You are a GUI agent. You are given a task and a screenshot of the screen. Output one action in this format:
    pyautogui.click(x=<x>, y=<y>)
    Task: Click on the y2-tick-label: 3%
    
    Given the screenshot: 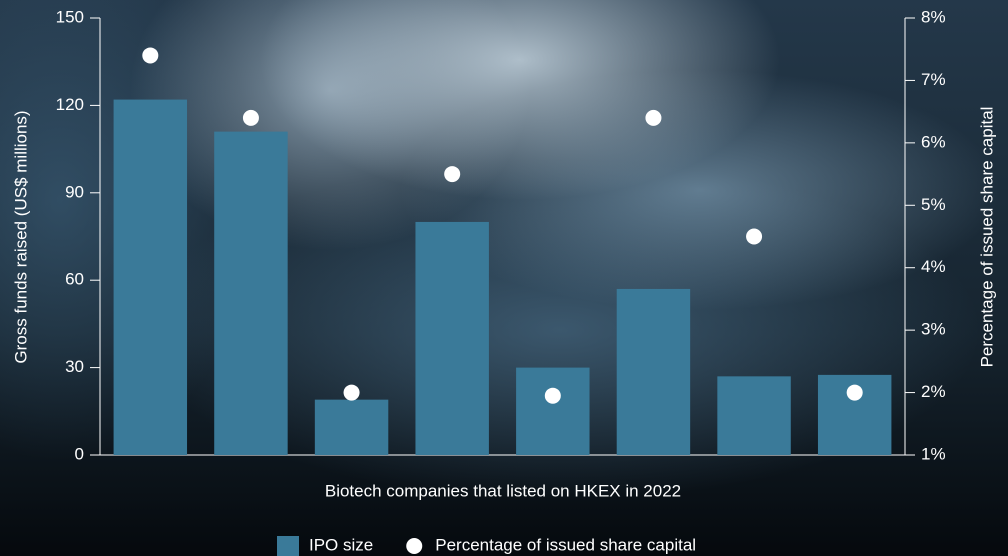 What is the action you would take?
    pyautogui.click(x=933, y=329)
    